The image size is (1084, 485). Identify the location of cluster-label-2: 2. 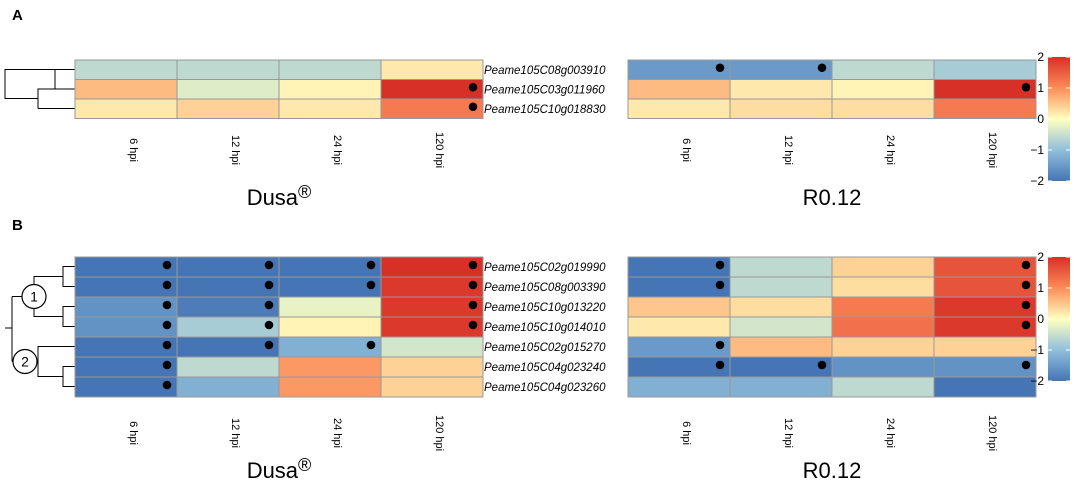
(25, 361).